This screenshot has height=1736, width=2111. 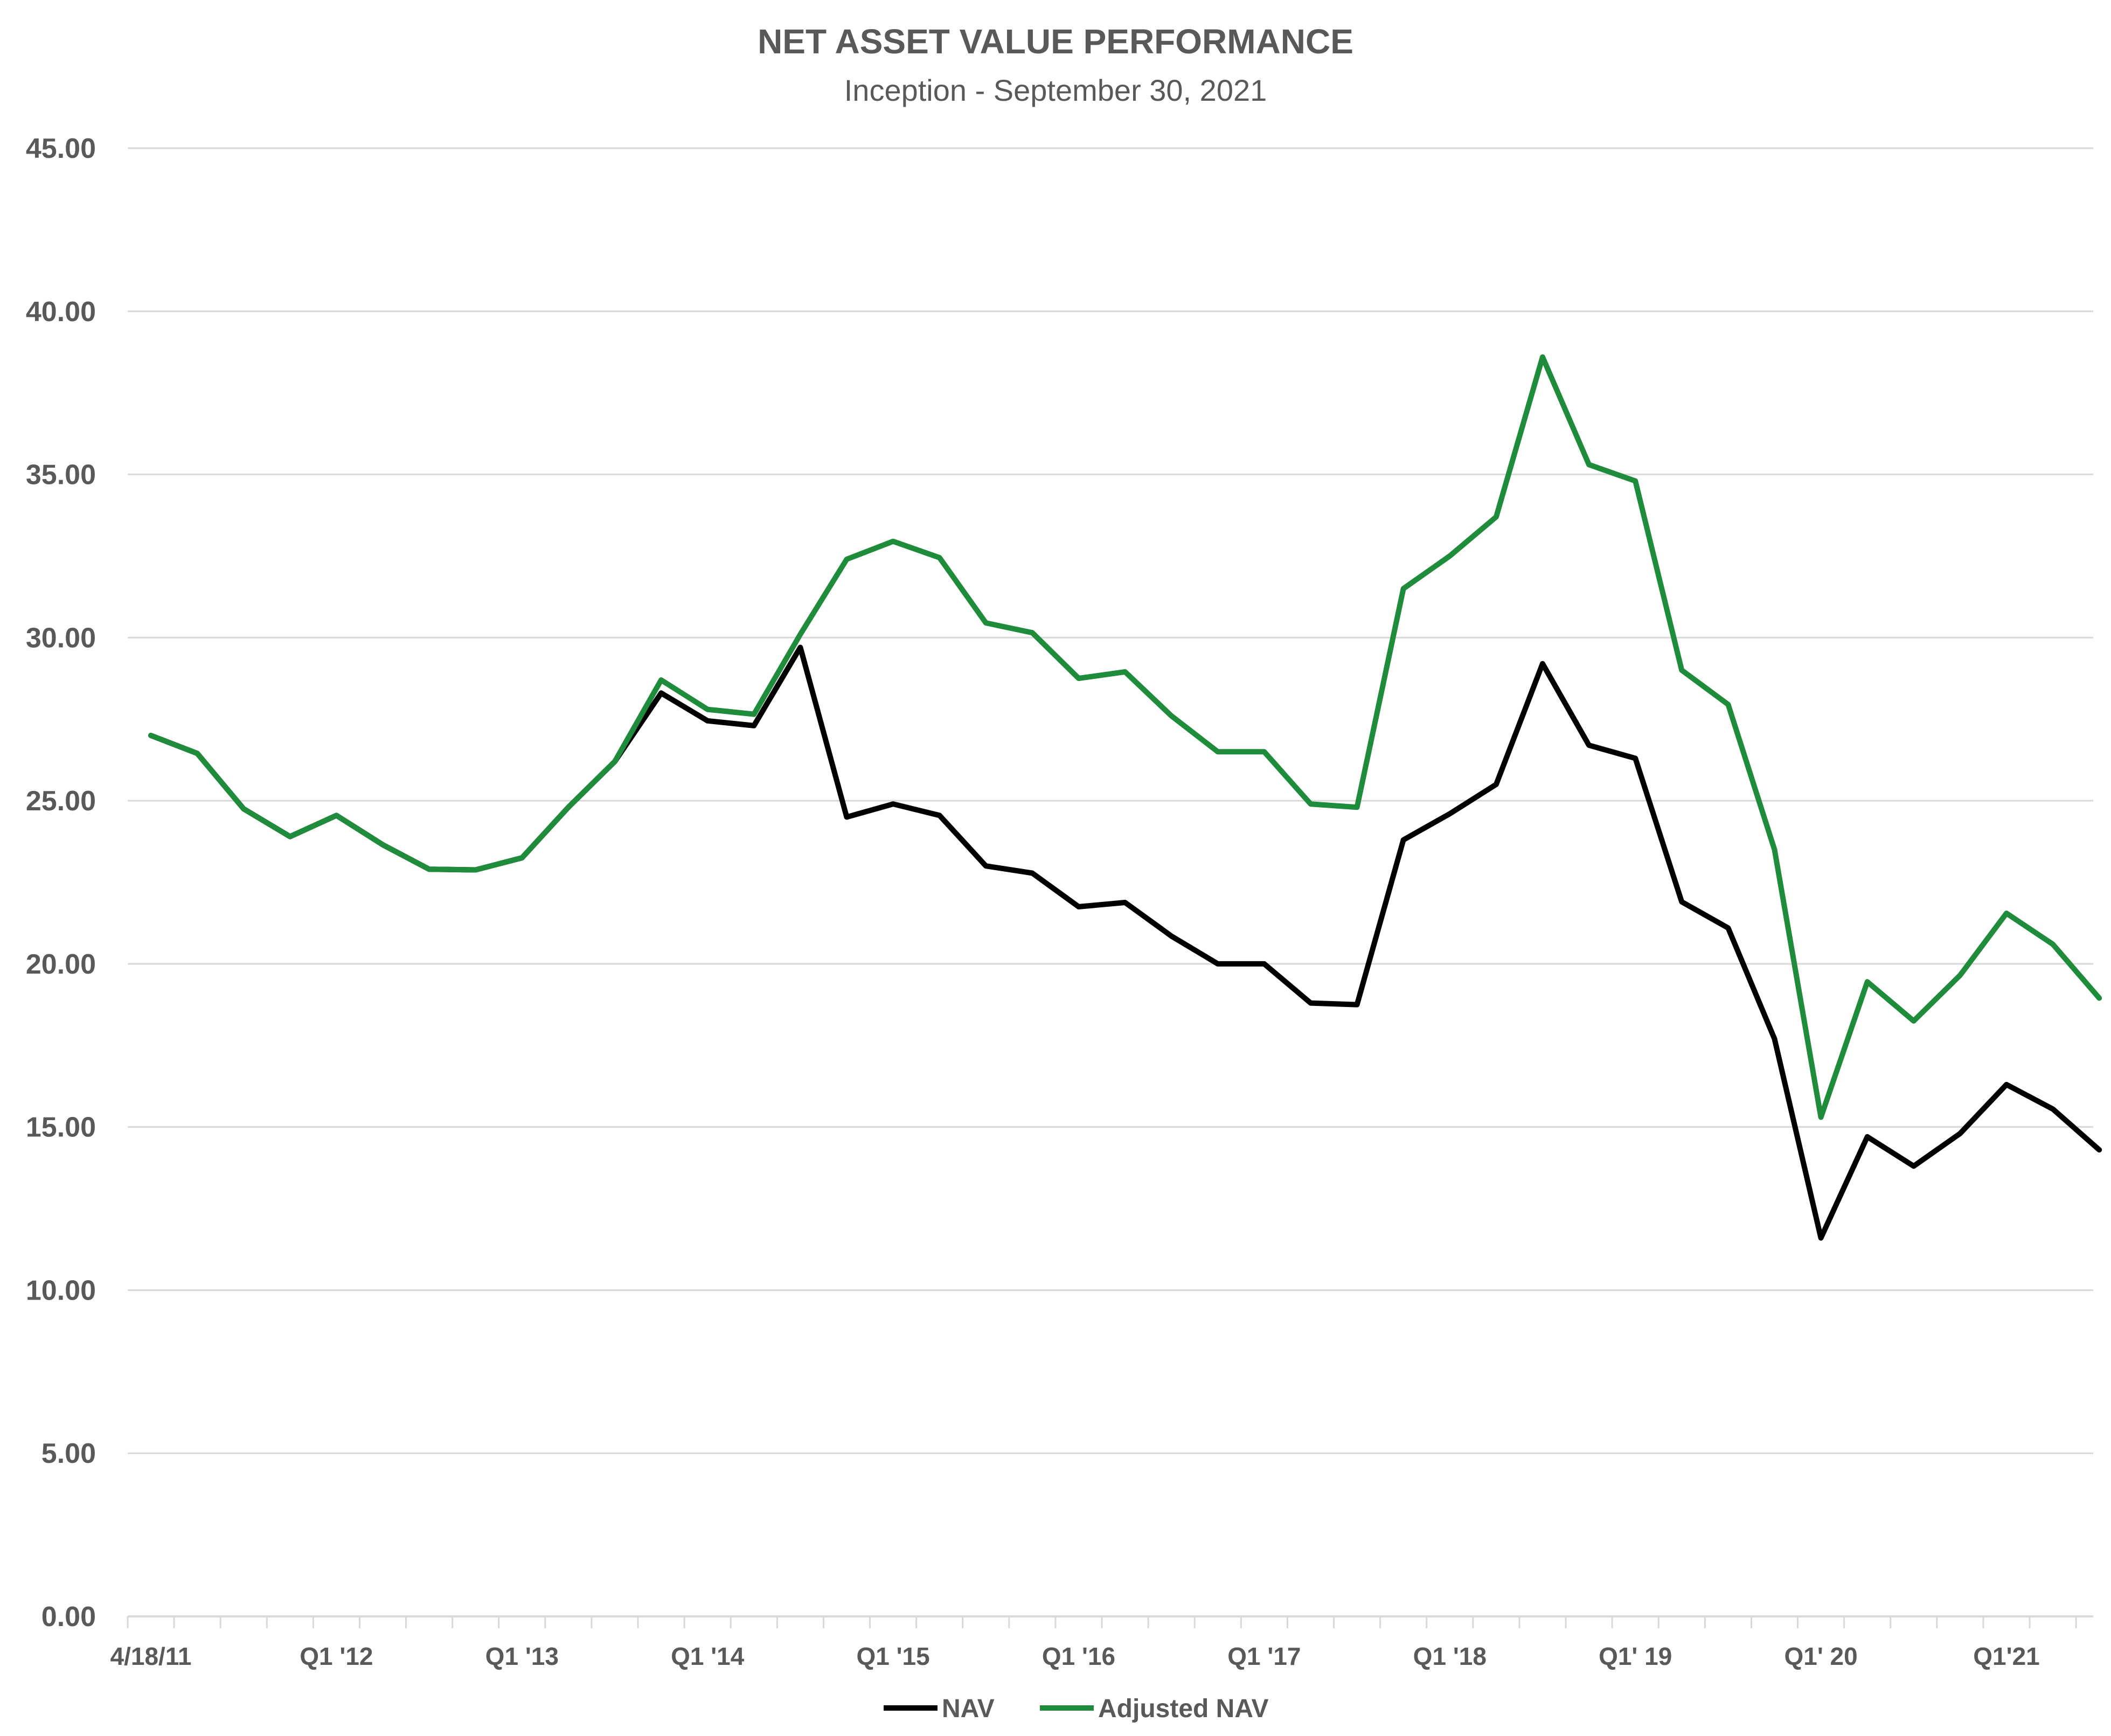 I want to click on legend-label: Adjusted NAV, so click(x=1183, y=1709).